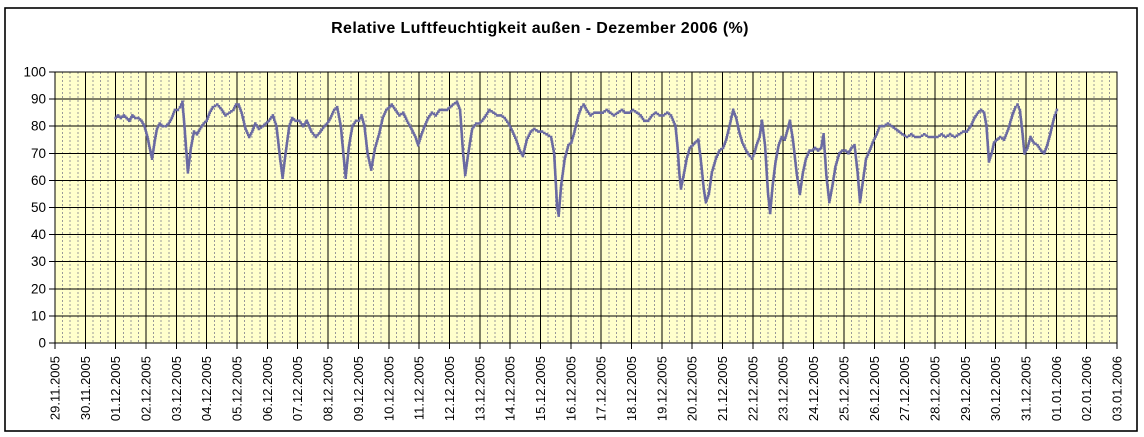 This screenshot has width=1144, height=437. Describe the element at coordinates (267, 388) in the screenshot. I see `x-axis-tick-label: 06.12.2005` at that location.